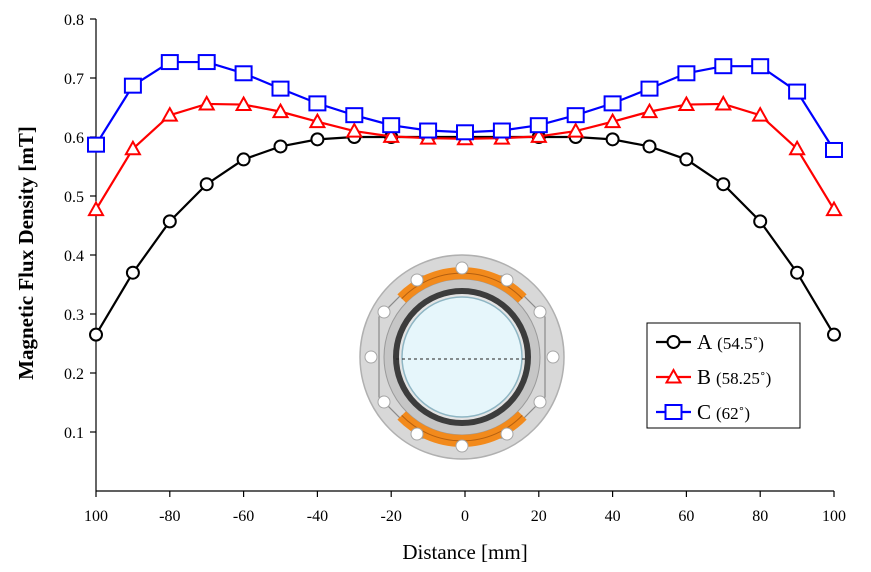 Image resolution: width=871 pixels, height=572 pixels. Describe the element at coordinates (539, 516) in the screenshot. I see `x-tick-label: 20` at that location.